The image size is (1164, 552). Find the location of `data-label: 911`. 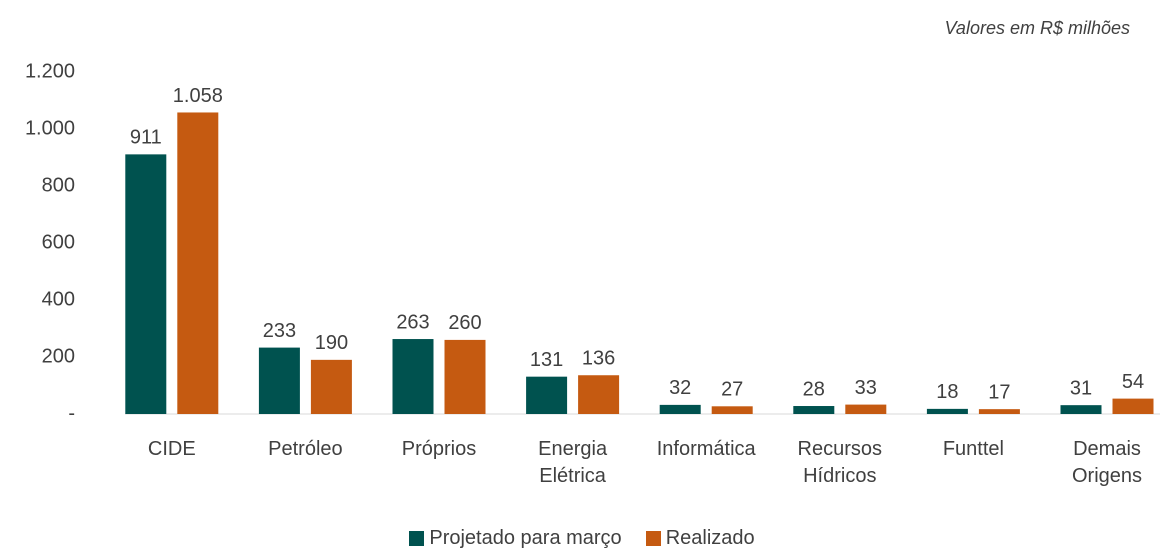

data-label: 911 is located at coordinates (146, 138).